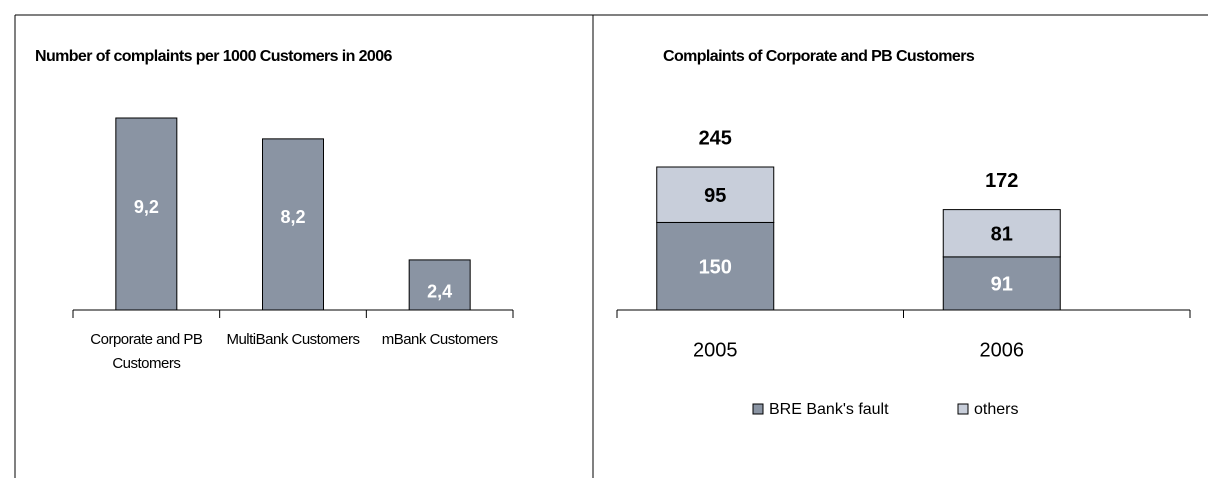 The width and height of the screenshot is (1208, 478). Describe the element at coordinates (146, 207) in the screenshot. I see `bar-value-label: 9,2` at that location.